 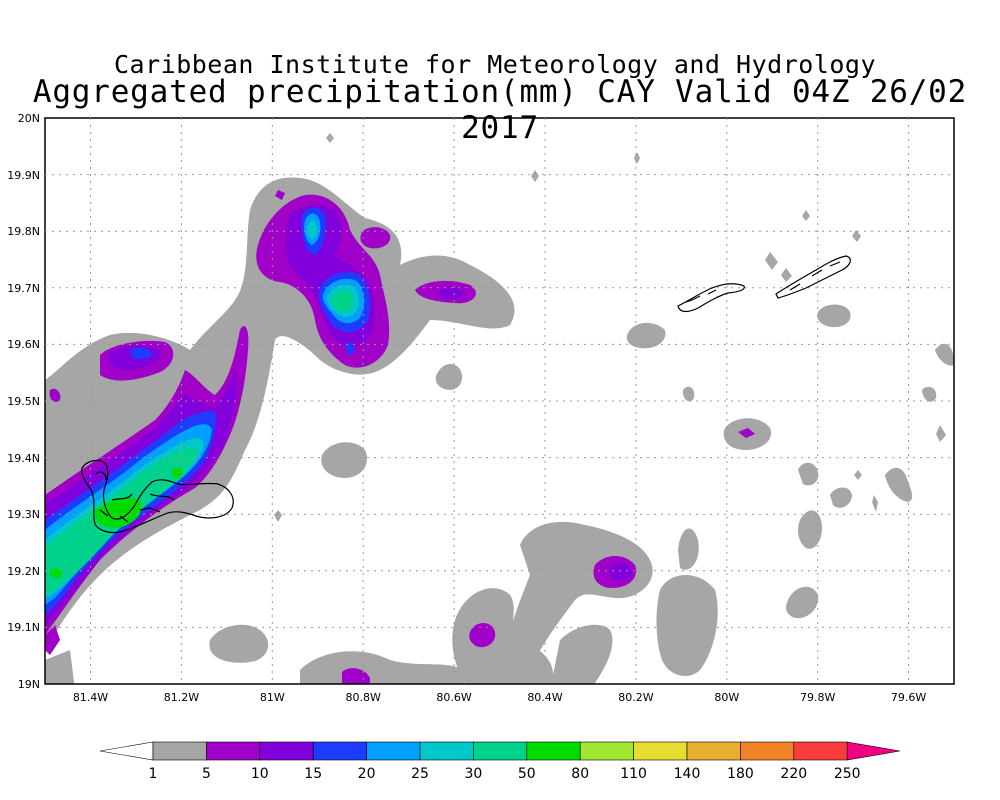 What do you see at coordinates (740, 774) in the screenshot?
I see `colorbar-label: 180` at bounding box center [740, 774].